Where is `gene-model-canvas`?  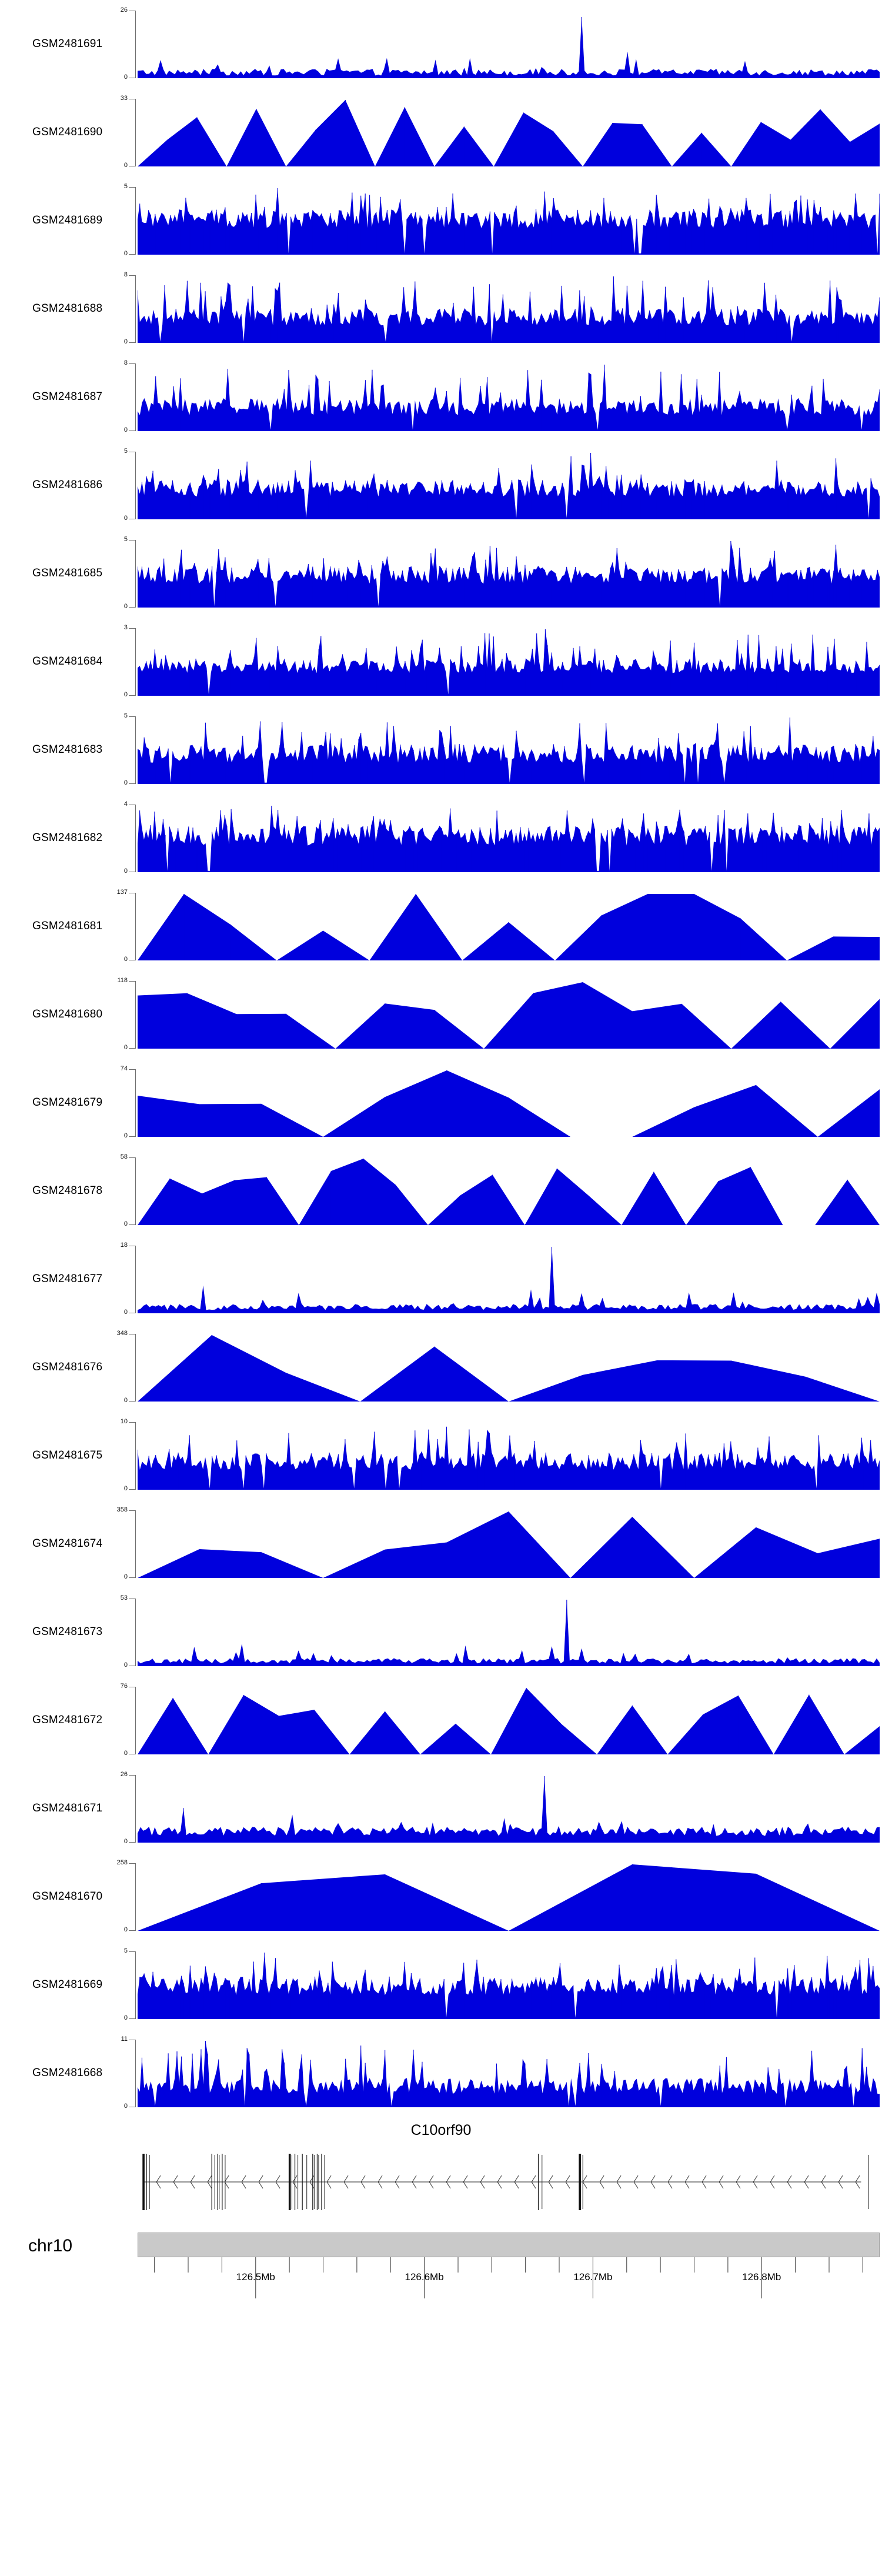 gene-model-canvas is located at coordinates (509, 2180).